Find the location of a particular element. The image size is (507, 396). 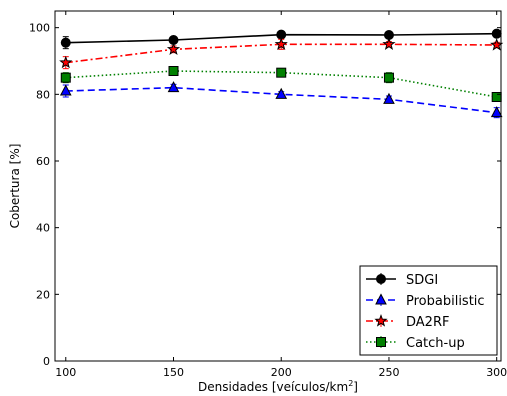

series-sdgi is located at coordinates (281, 39).